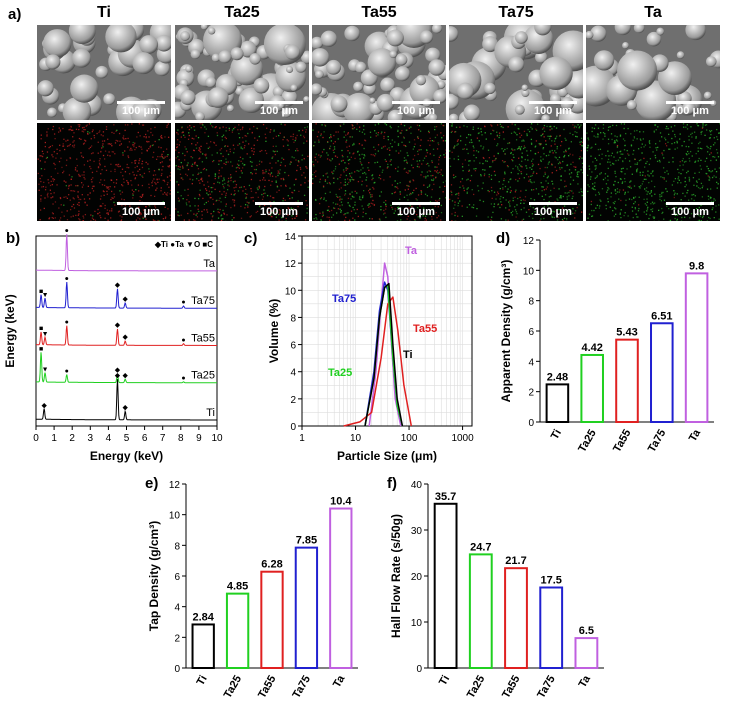  I want to click on bar-value-label: 10.4, so click(341, 502).